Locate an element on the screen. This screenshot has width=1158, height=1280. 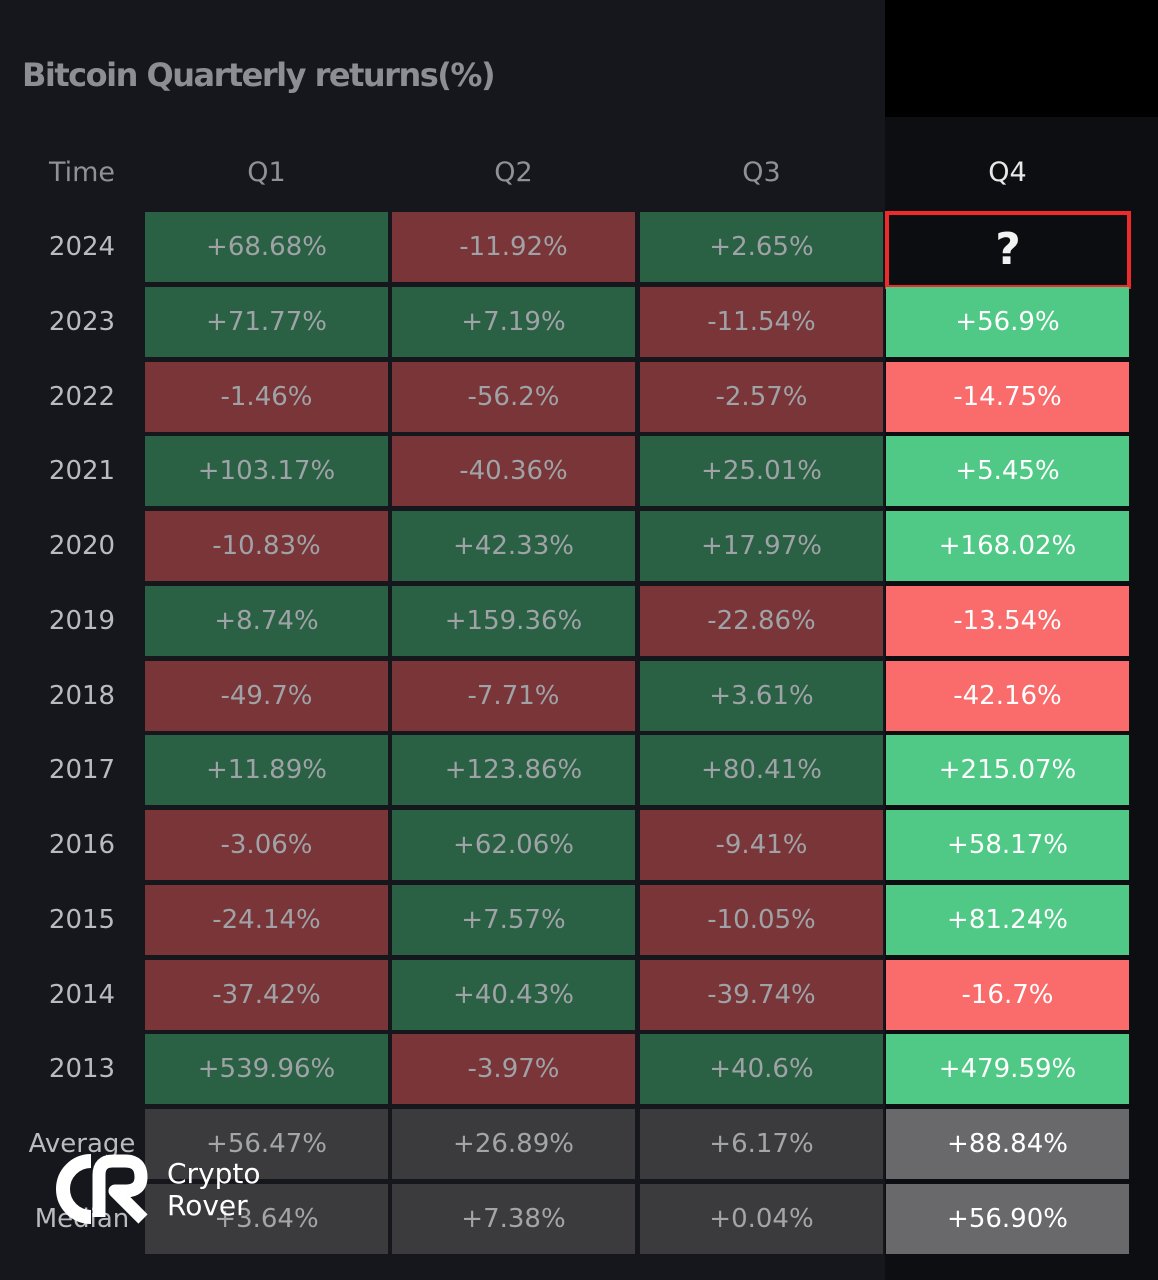
row-label-2024: 2024 is located at coordinates (82, 247).